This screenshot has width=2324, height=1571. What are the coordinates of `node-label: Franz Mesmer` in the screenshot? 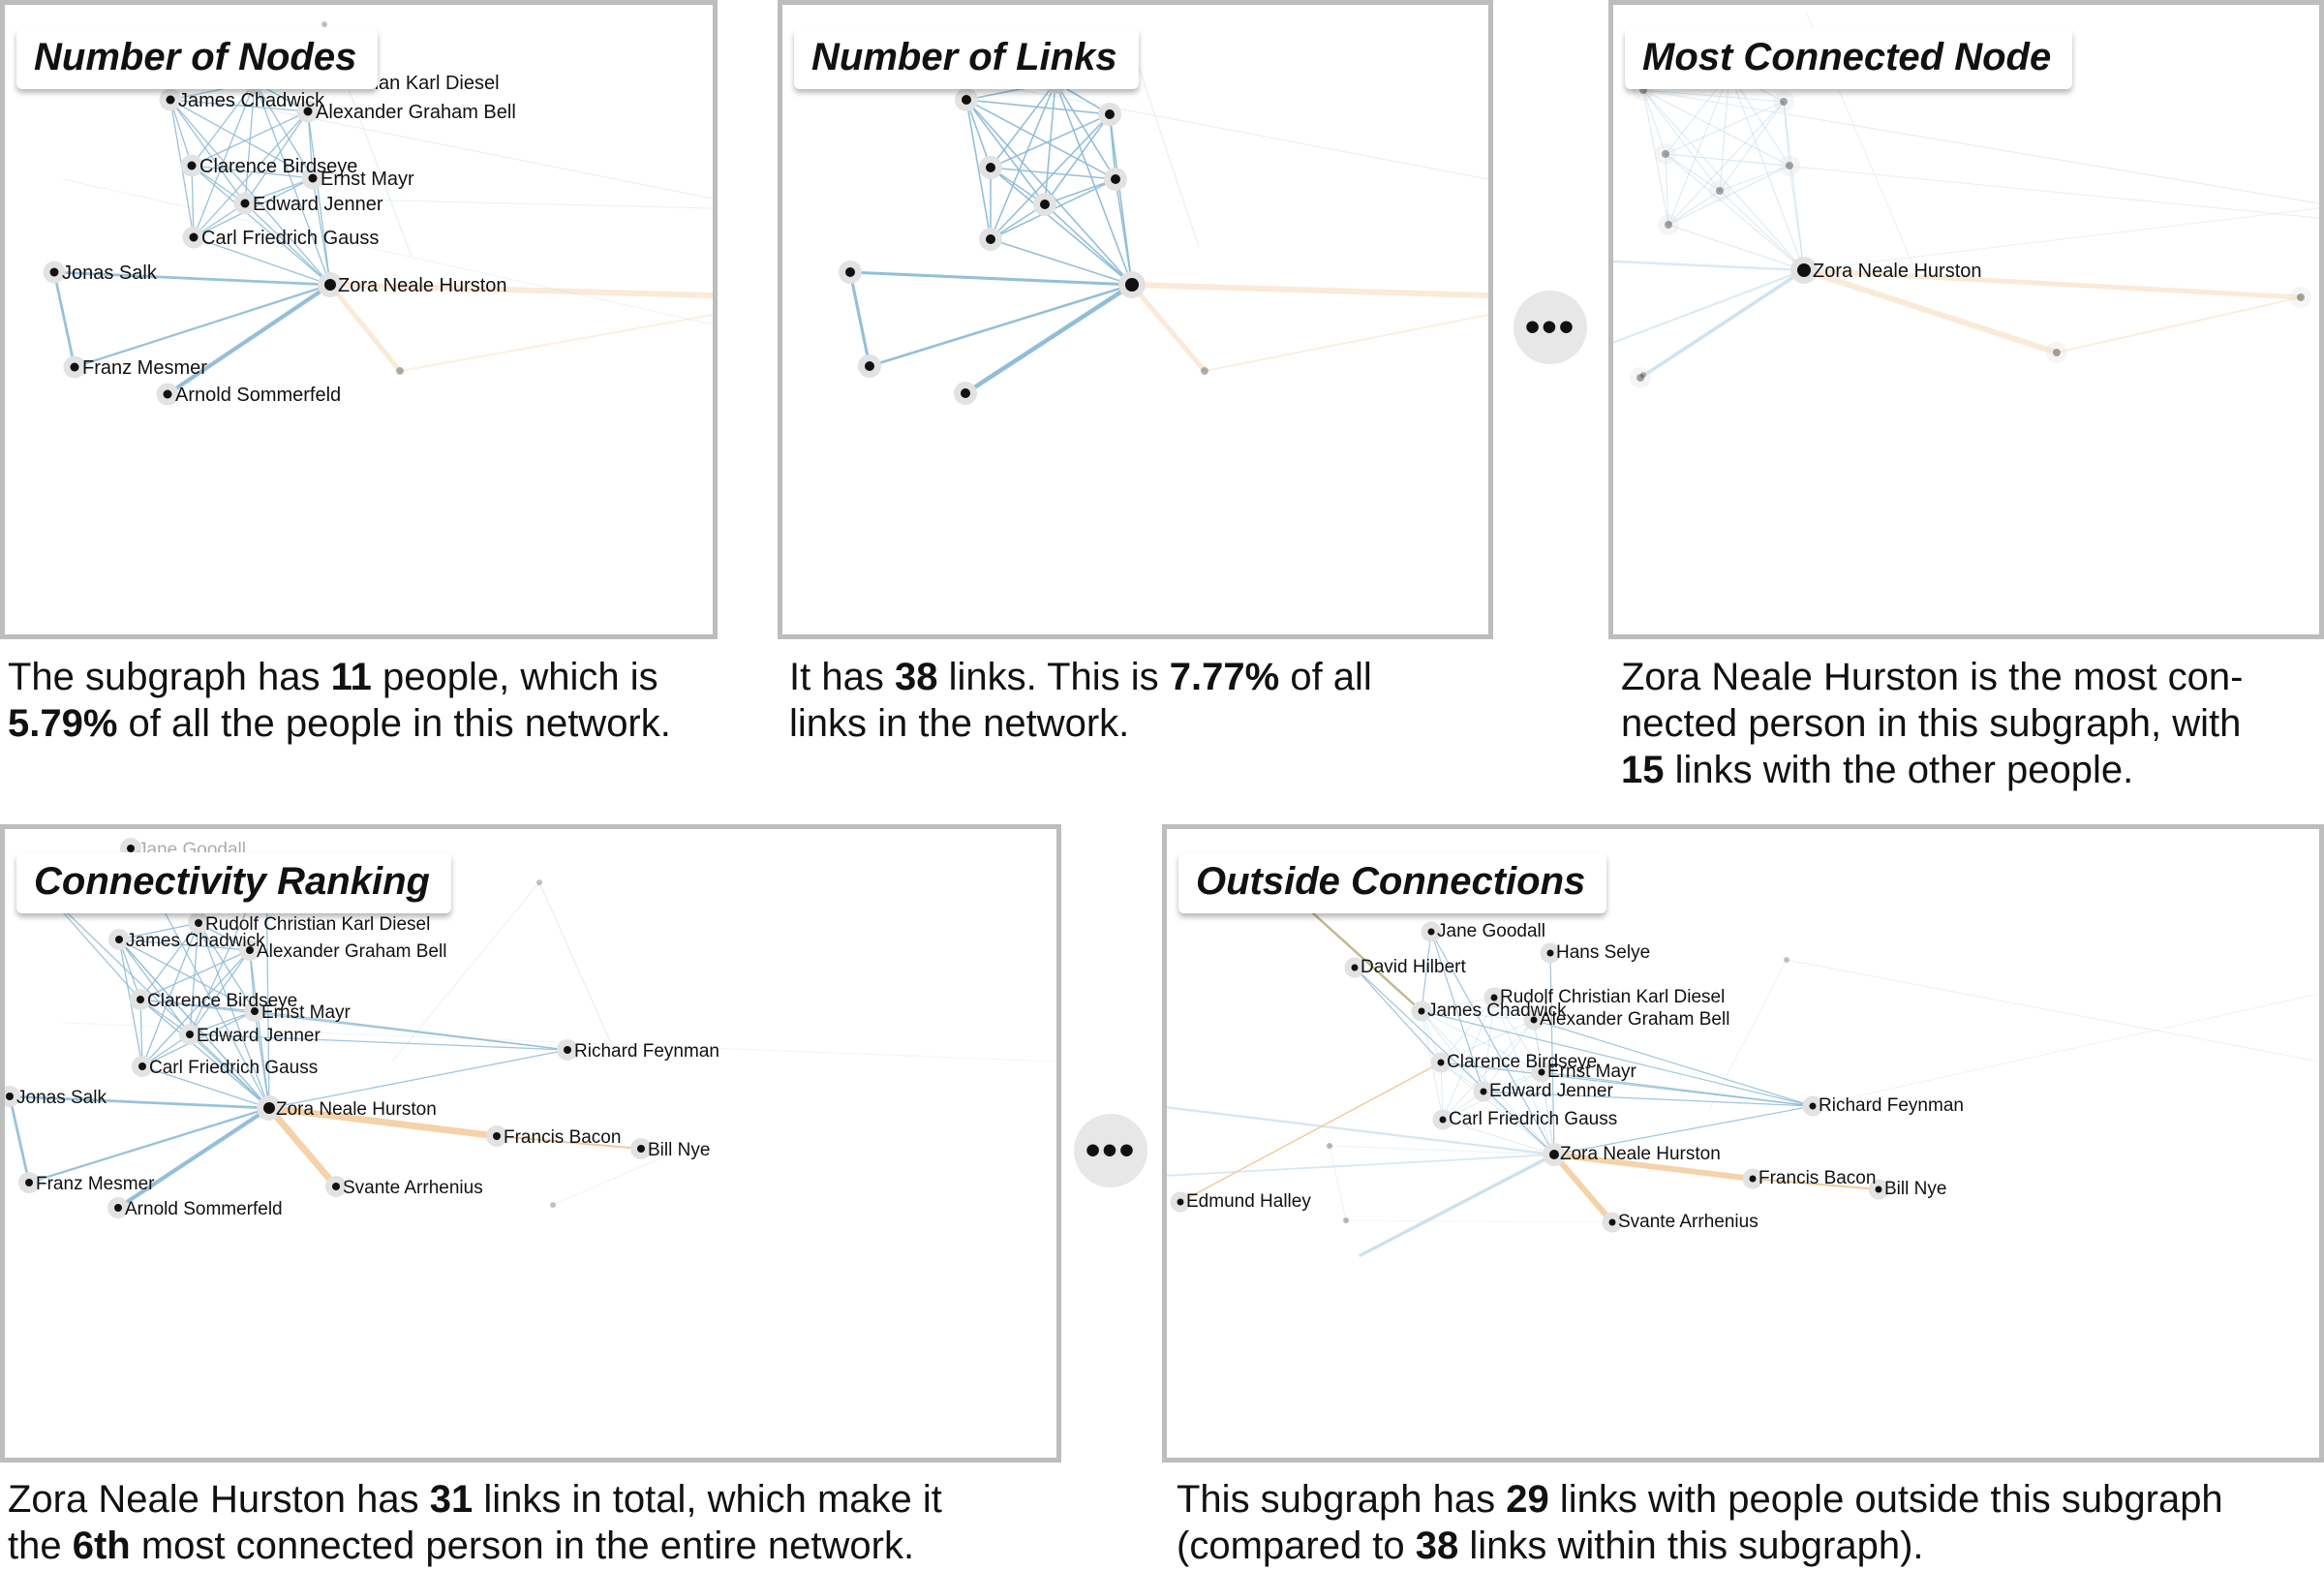 It's located at (145, 368).